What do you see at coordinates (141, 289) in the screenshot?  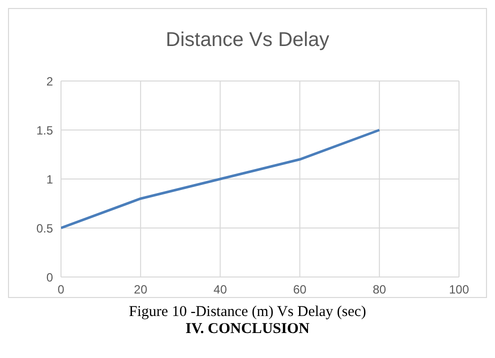 I see `x-tick-label: 20` at bounding box center [141, 289].